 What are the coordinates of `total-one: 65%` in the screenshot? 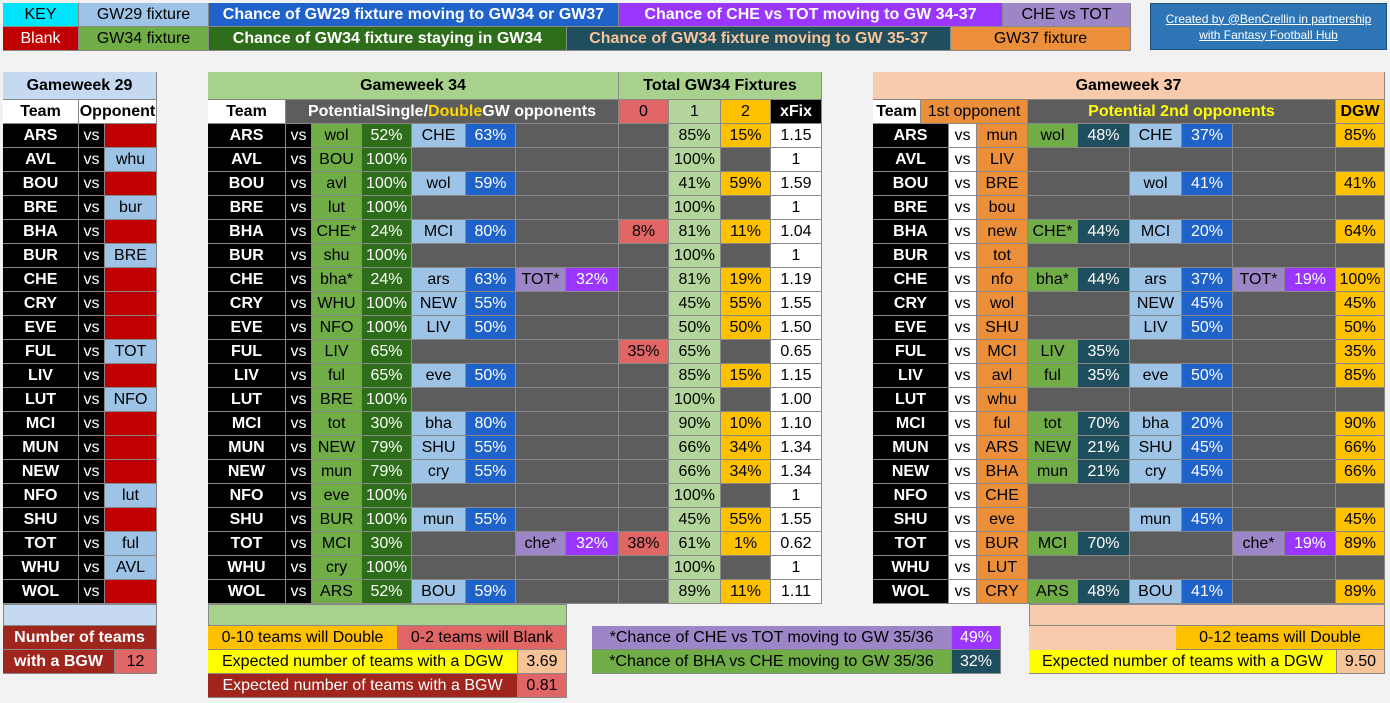 It's located at (695, 352).